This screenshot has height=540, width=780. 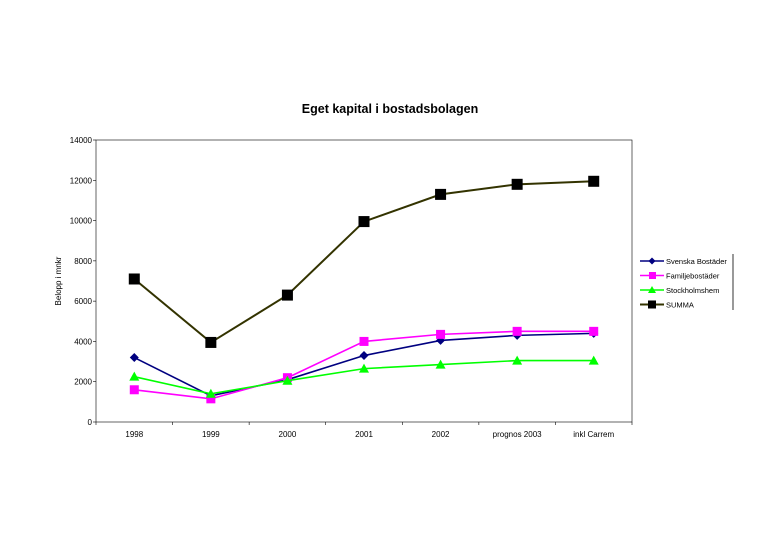 What do you see at coordinates (693, 276) in the screenshot?
I see `legend-label: Familjebostäder` at bounding box center [693, 276].